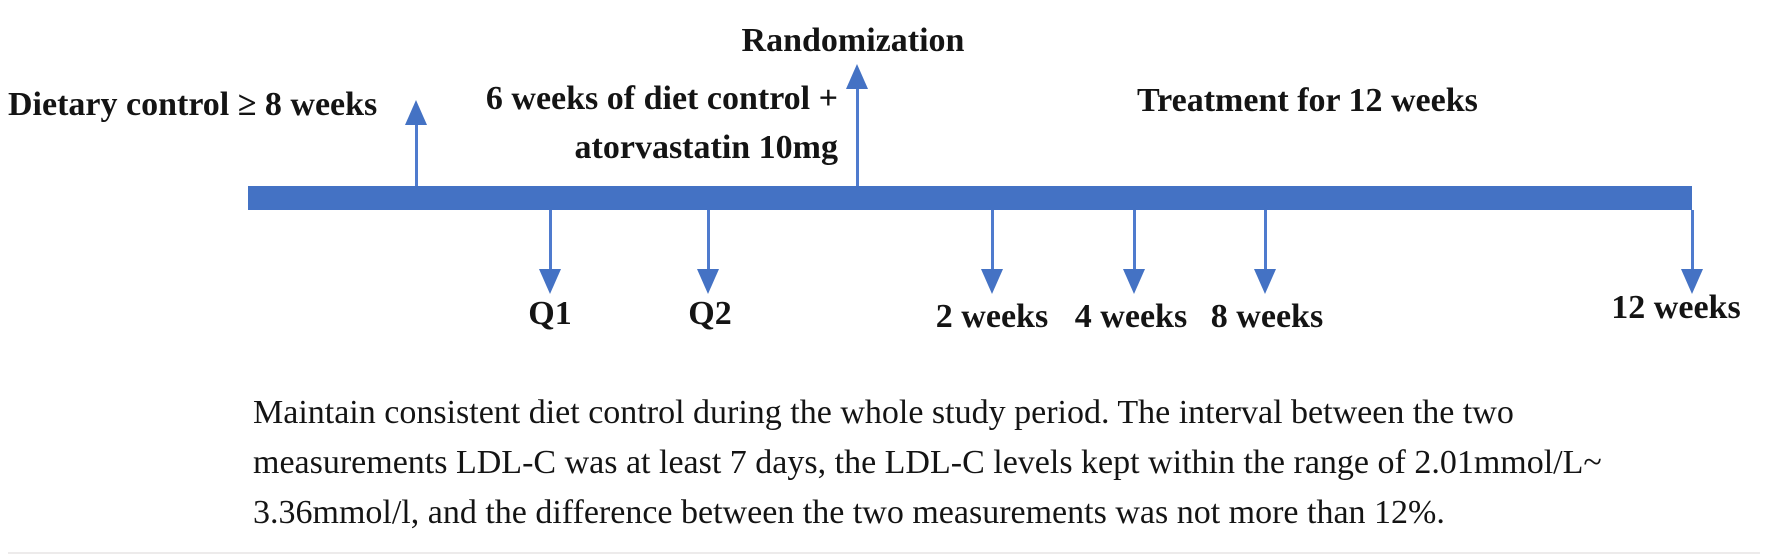 The width and height of the screenshot is (1772, 560). I want to click on timepoint-label-q2: Q2, so click(710, 313).